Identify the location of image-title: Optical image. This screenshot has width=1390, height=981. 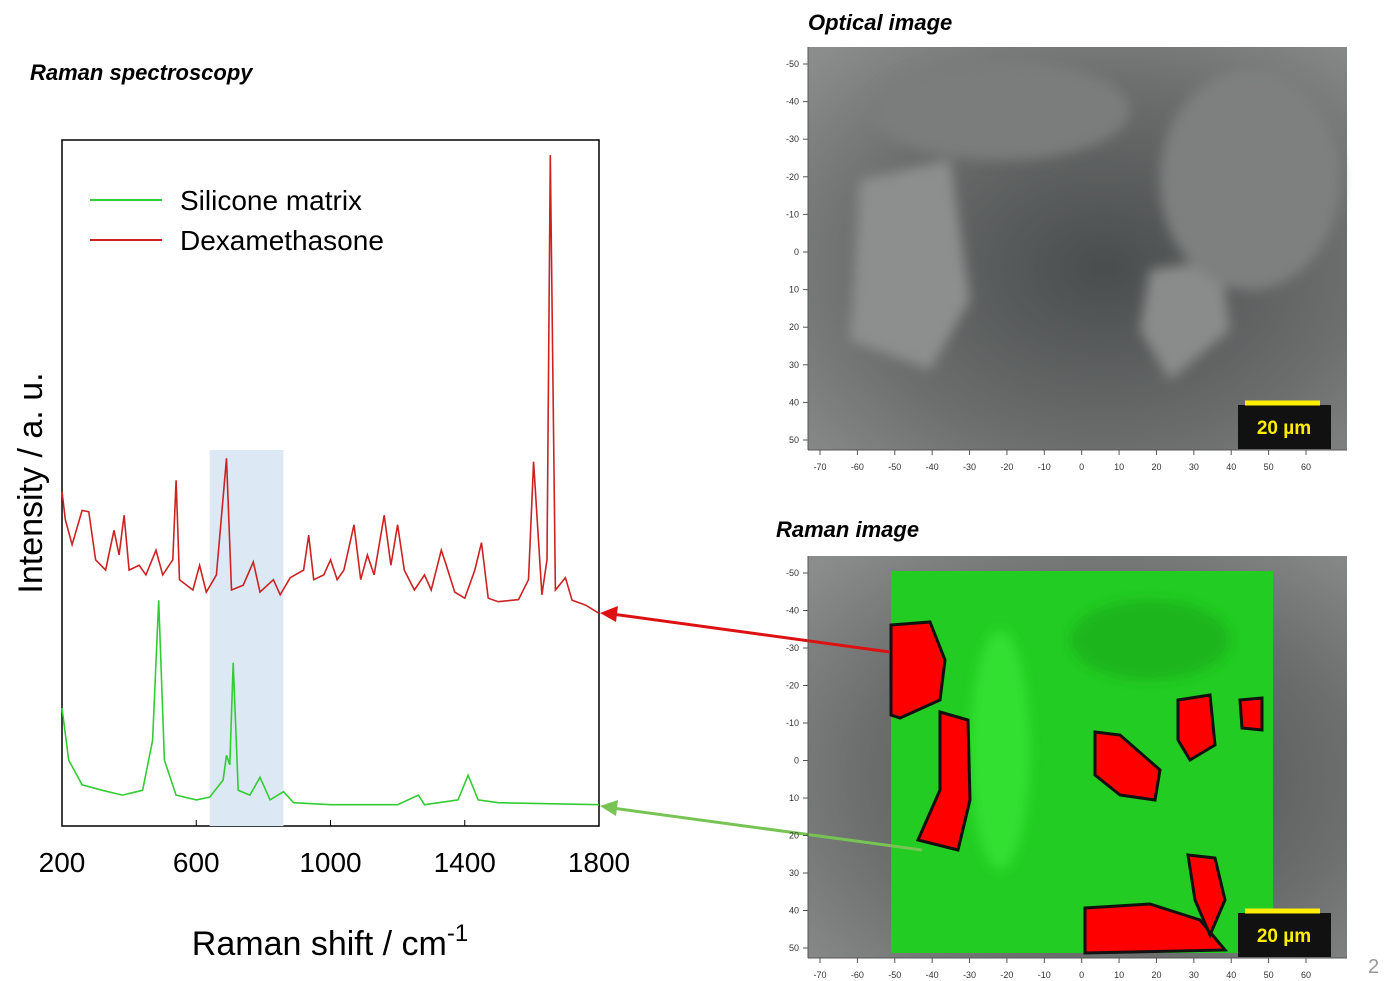
(880, 22).